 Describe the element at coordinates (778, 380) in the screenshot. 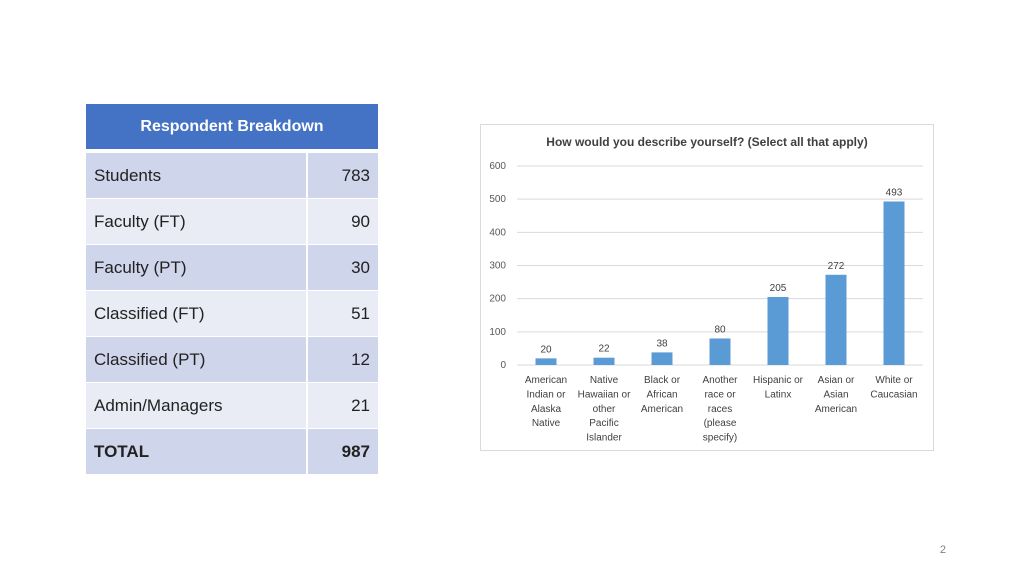

I see `x-category-label-line: Hispanic or` at that location.